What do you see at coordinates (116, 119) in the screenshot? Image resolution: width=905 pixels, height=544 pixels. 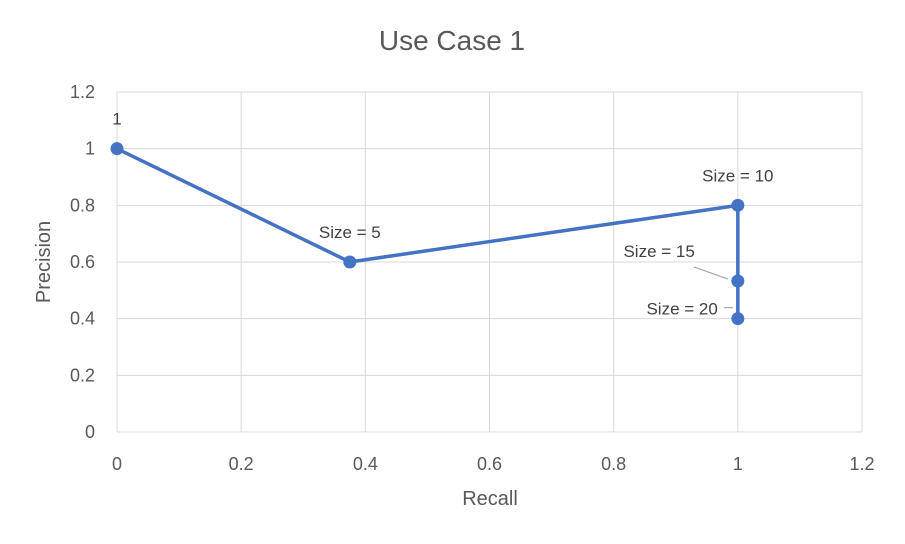 I see `data-label: 1` at bounding box center [116, 119].